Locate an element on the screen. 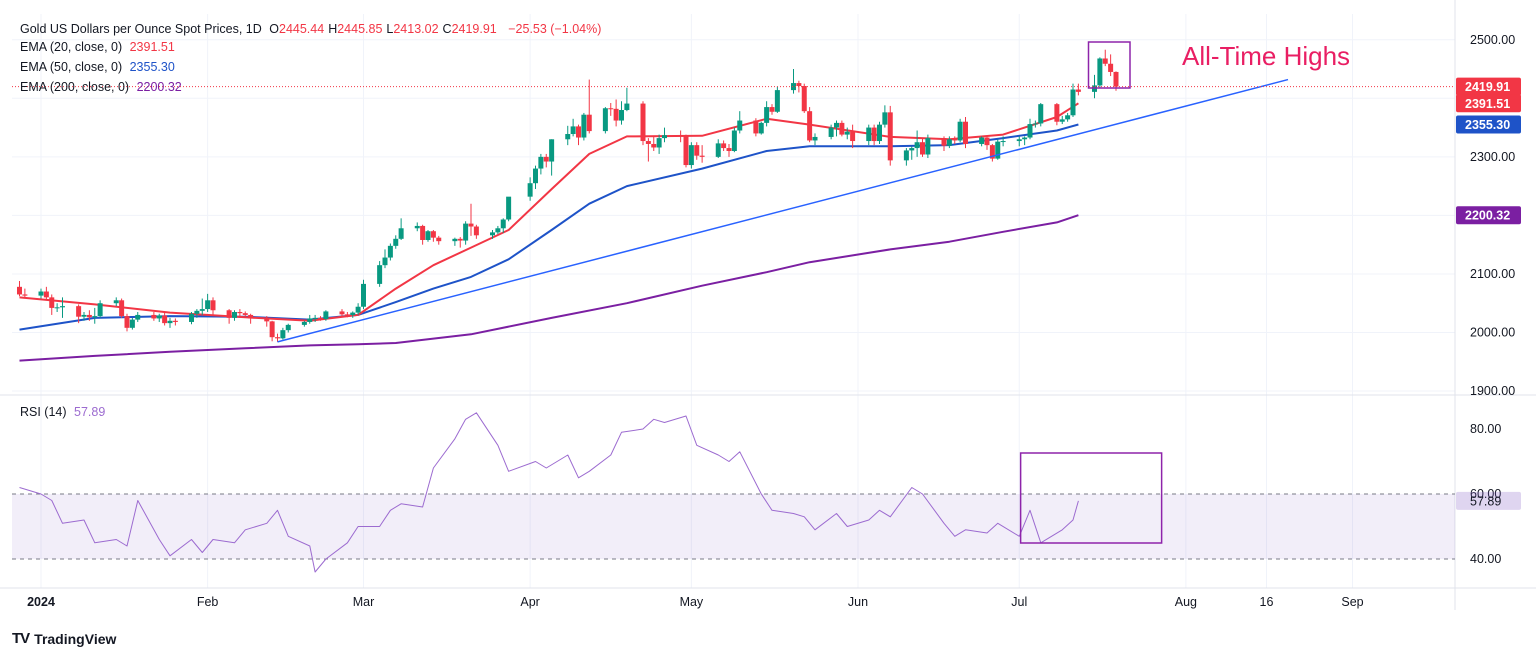  time-tick-label: Aug is located at coordinates (1186, 602).